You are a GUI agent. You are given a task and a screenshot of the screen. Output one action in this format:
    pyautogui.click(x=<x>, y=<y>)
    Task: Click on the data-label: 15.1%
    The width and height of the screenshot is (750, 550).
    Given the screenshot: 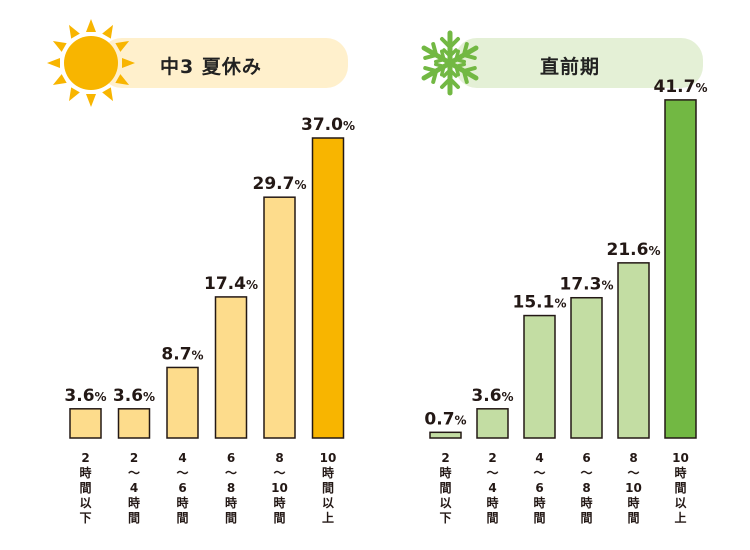 What is the action you would take?
    pyautogui.click(x=540, y=303)
    